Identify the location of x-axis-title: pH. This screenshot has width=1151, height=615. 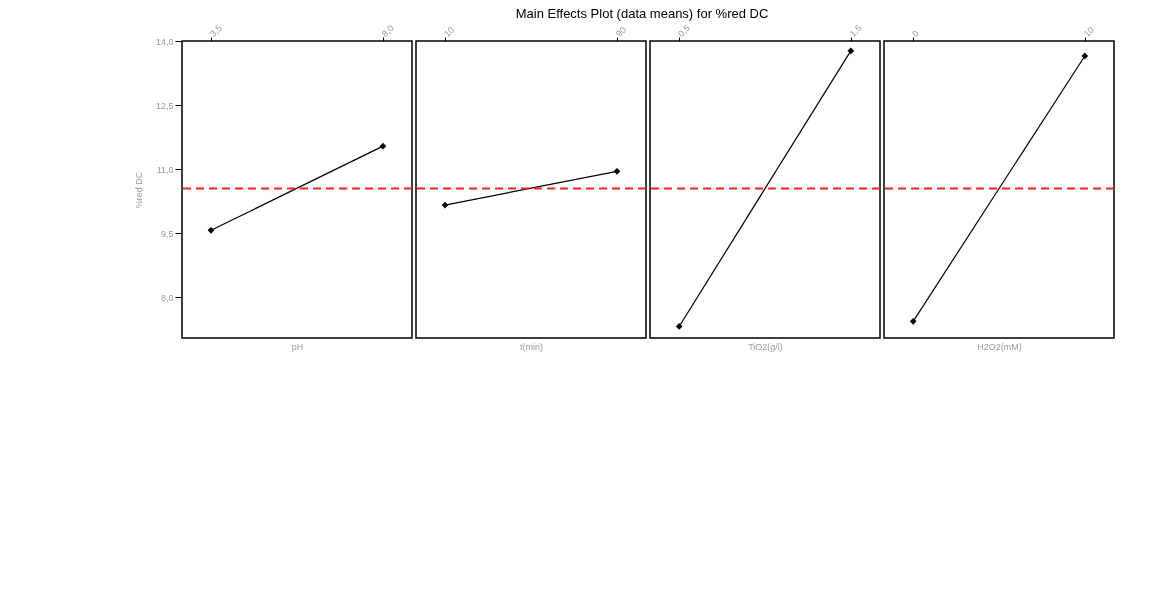
(297, 346).